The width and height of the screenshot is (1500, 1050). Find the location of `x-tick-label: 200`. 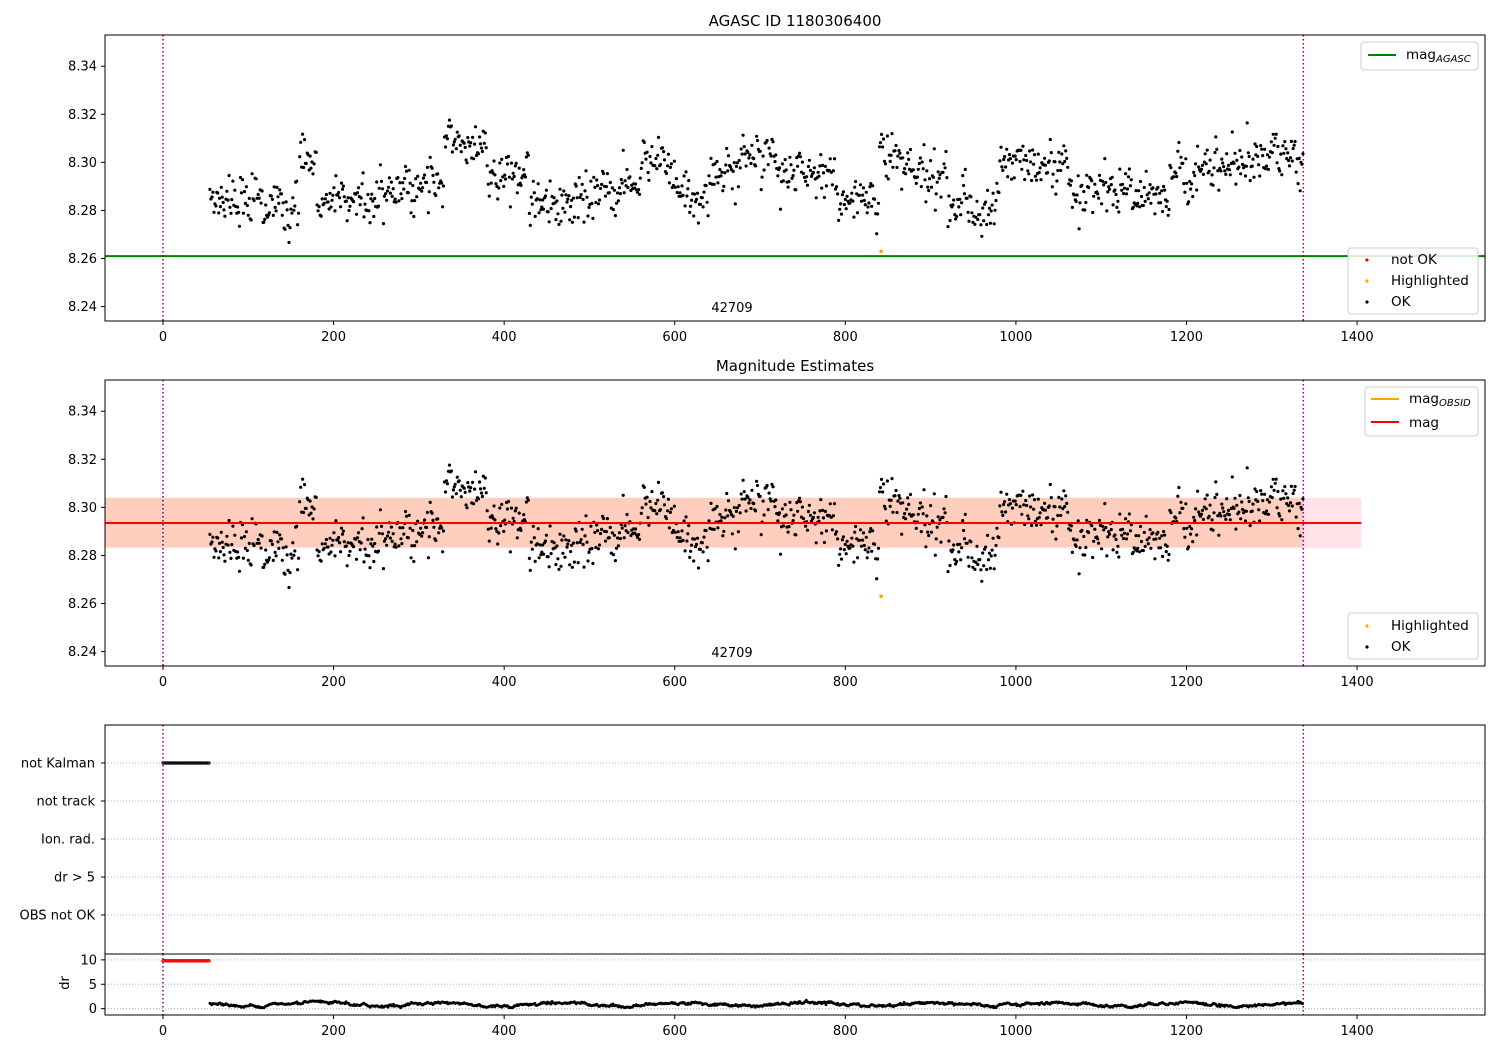

x-tick-label: 200 is located at coordinates (333, 1031).